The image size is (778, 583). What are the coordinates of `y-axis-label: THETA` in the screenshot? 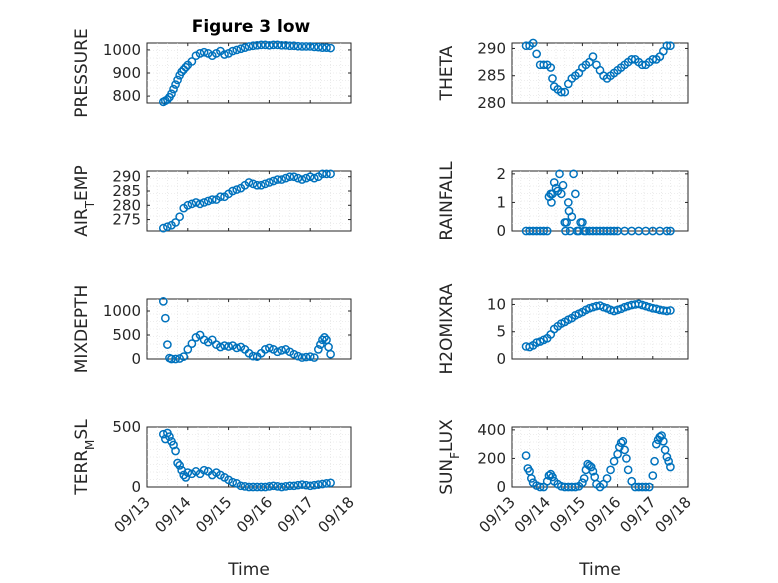 It's located at (447, 73).